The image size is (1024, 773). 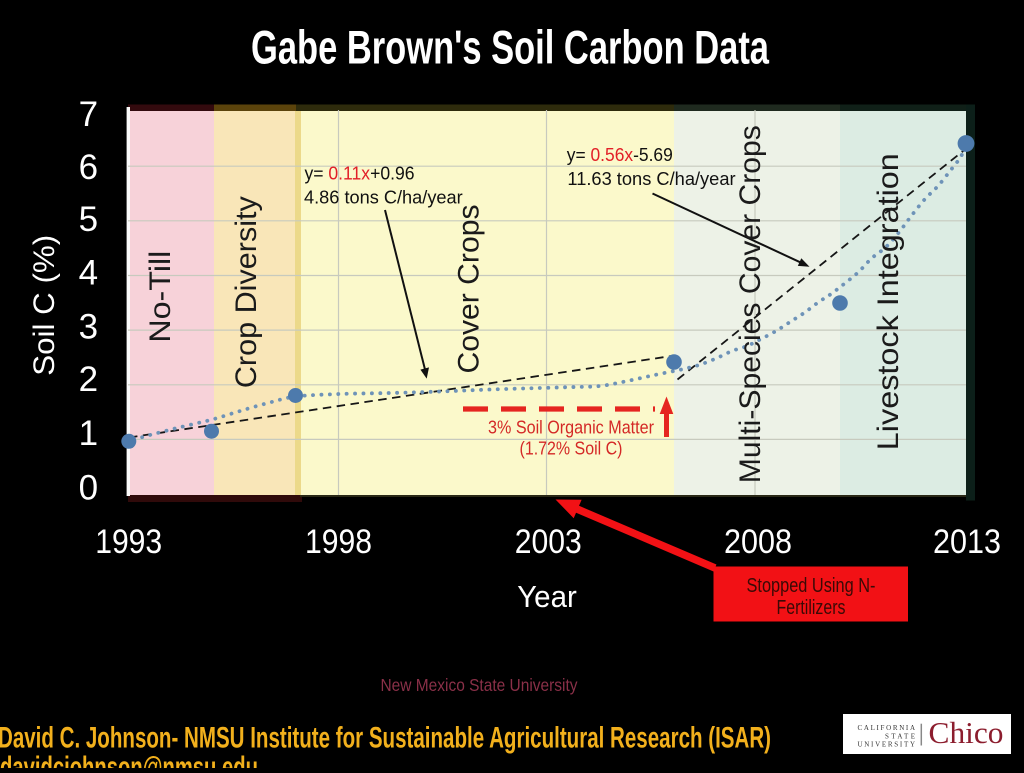 What do you see at coordinates (811, 608) in the screenshot?
I see `svg-text: Fertilizers` at bounding box center [811, 608].